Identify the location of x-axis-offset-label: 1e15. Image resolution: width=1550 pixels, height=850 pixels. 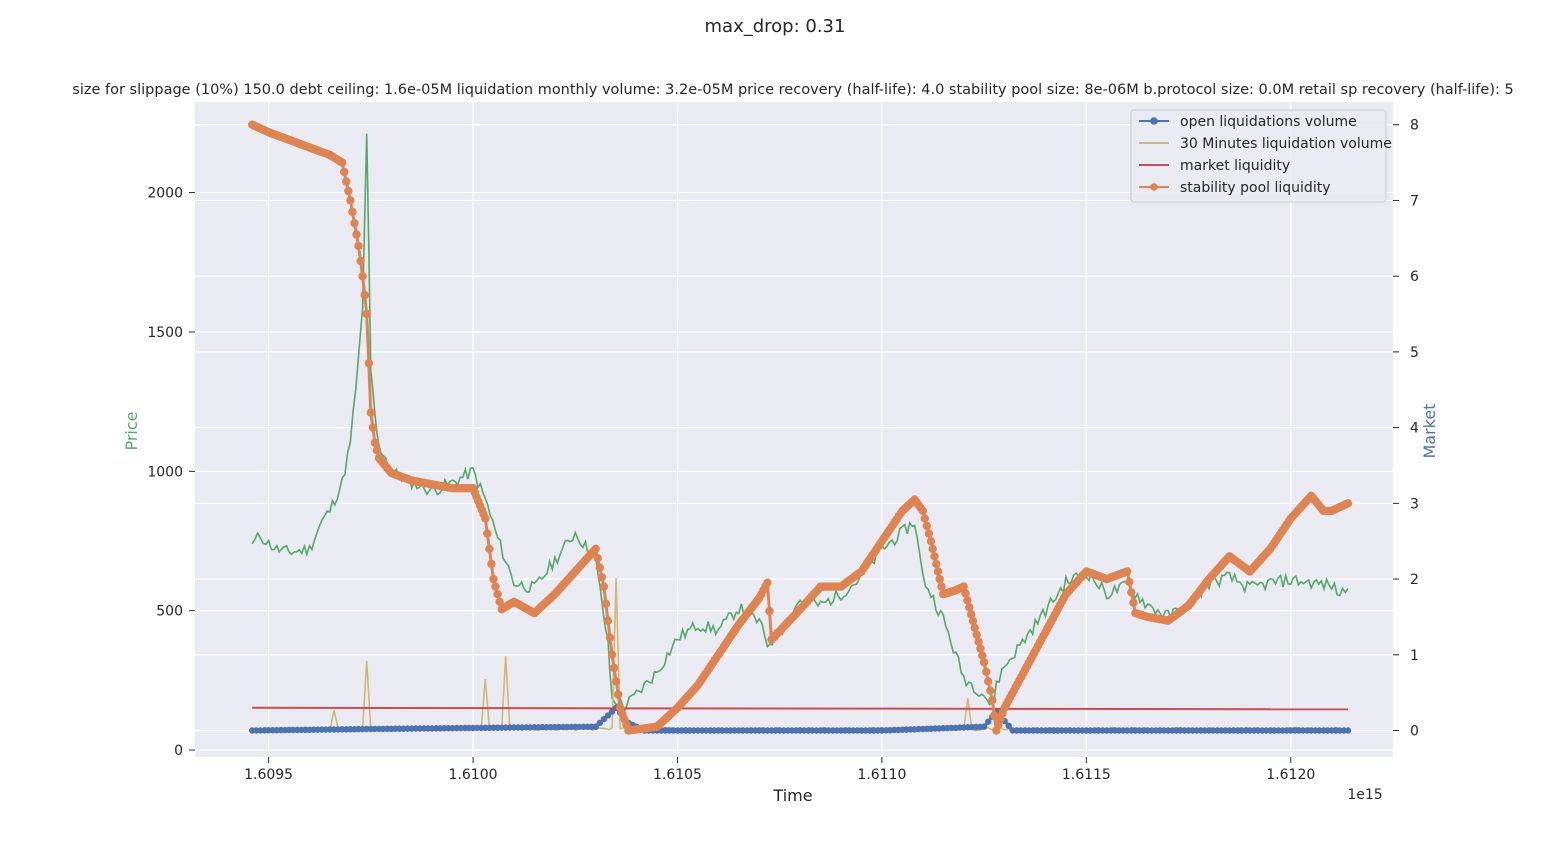
(1364, 795).